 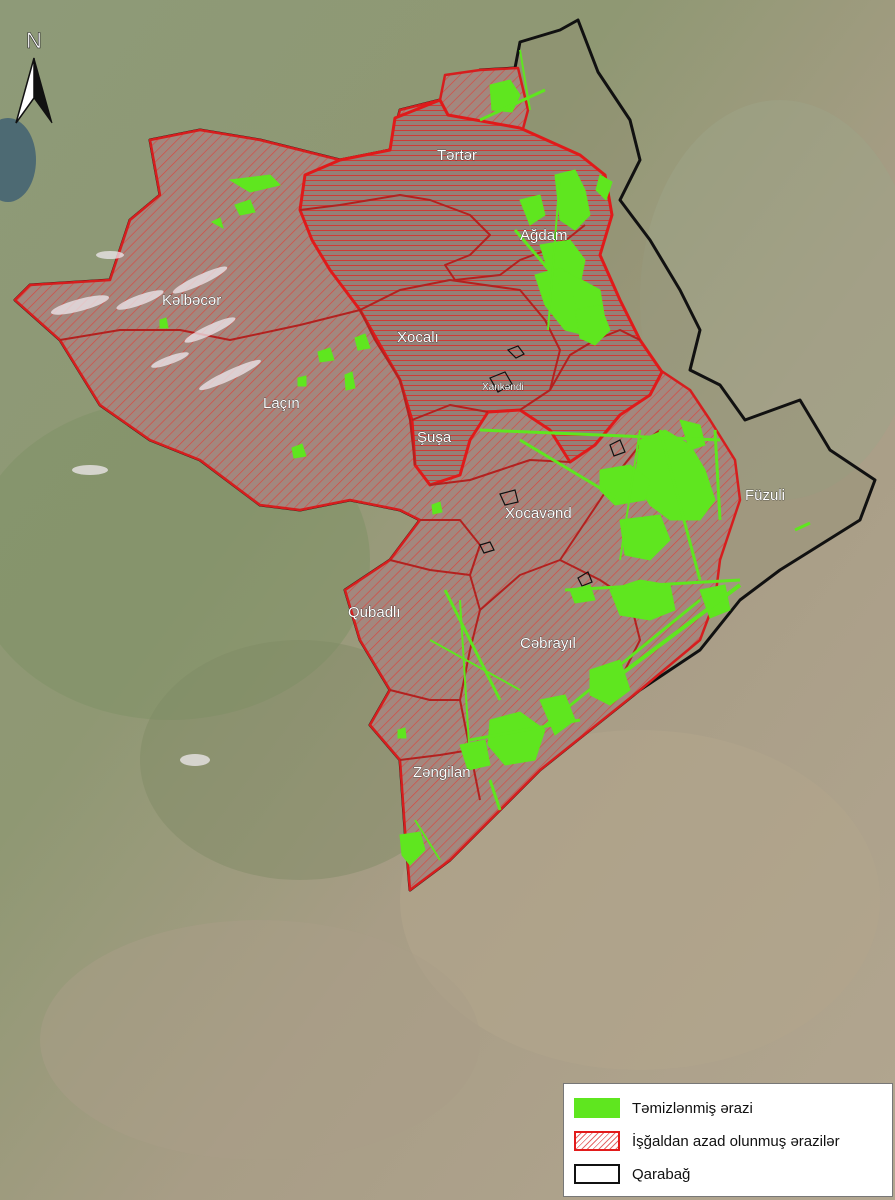 What do you see at coordinates (552, 466) in the screenshot?
I see `settlement-outlines` at bounding box center [552, 466].